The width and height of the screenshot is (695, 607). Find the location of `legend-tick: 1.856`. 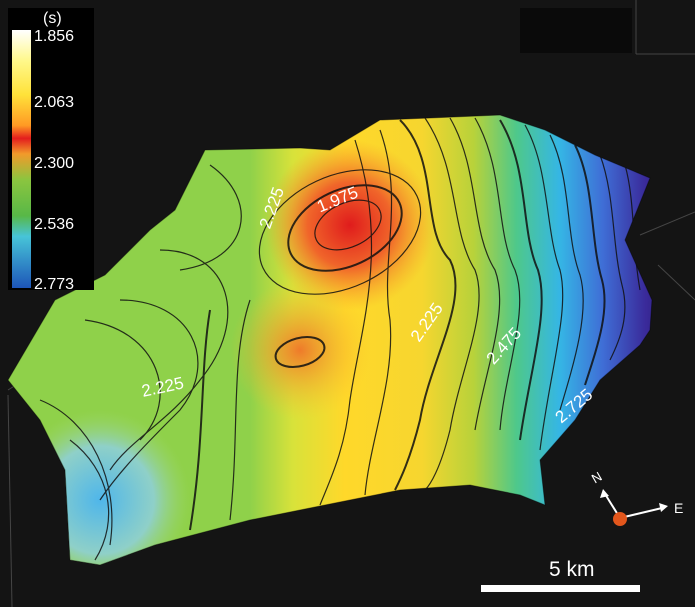

legend-tick: 1.856 is located at coordinates (54, 36).